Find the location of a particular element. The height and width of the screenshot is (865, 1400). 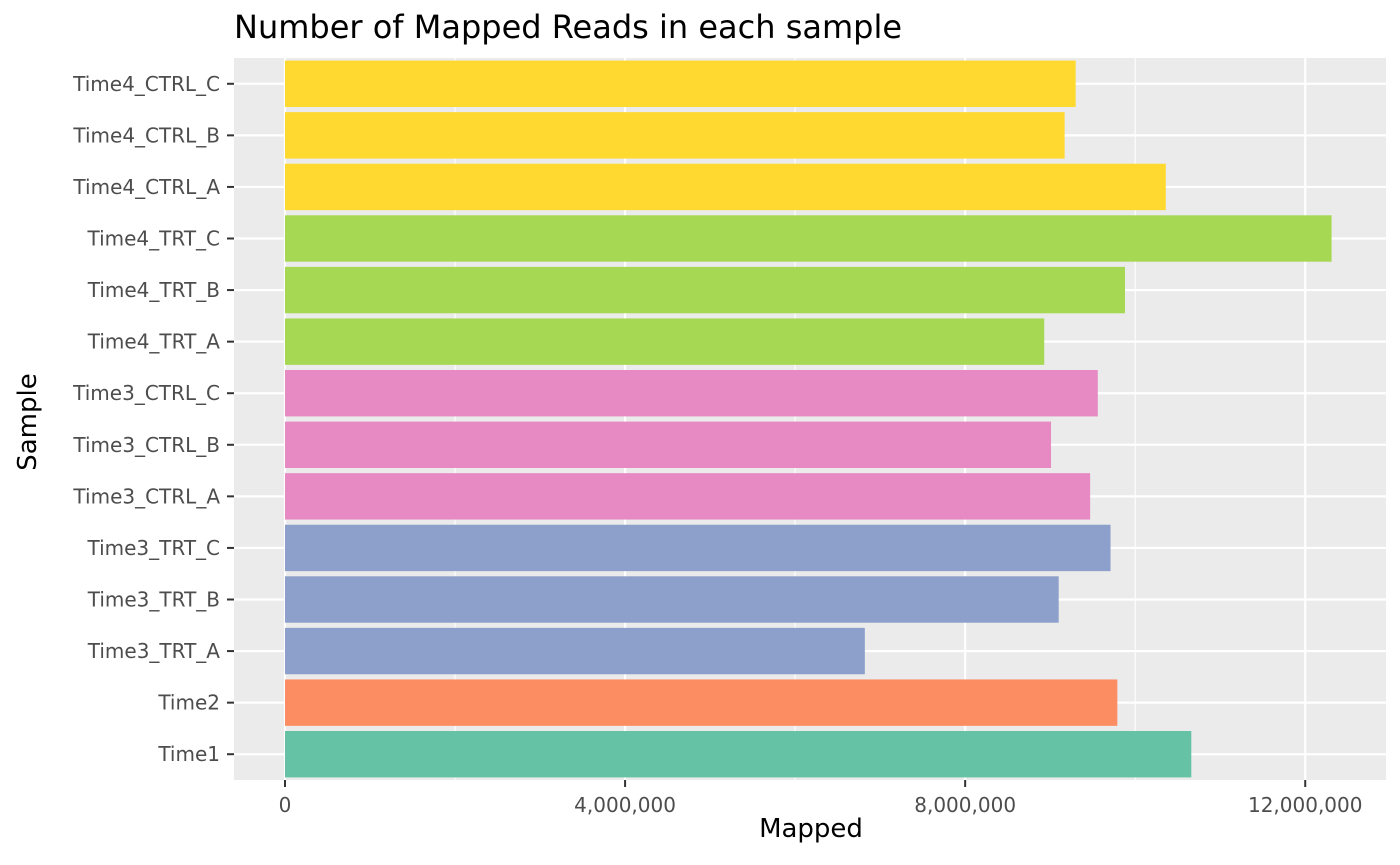

bar-time3-trt-a is located at coordinates (575, 651).